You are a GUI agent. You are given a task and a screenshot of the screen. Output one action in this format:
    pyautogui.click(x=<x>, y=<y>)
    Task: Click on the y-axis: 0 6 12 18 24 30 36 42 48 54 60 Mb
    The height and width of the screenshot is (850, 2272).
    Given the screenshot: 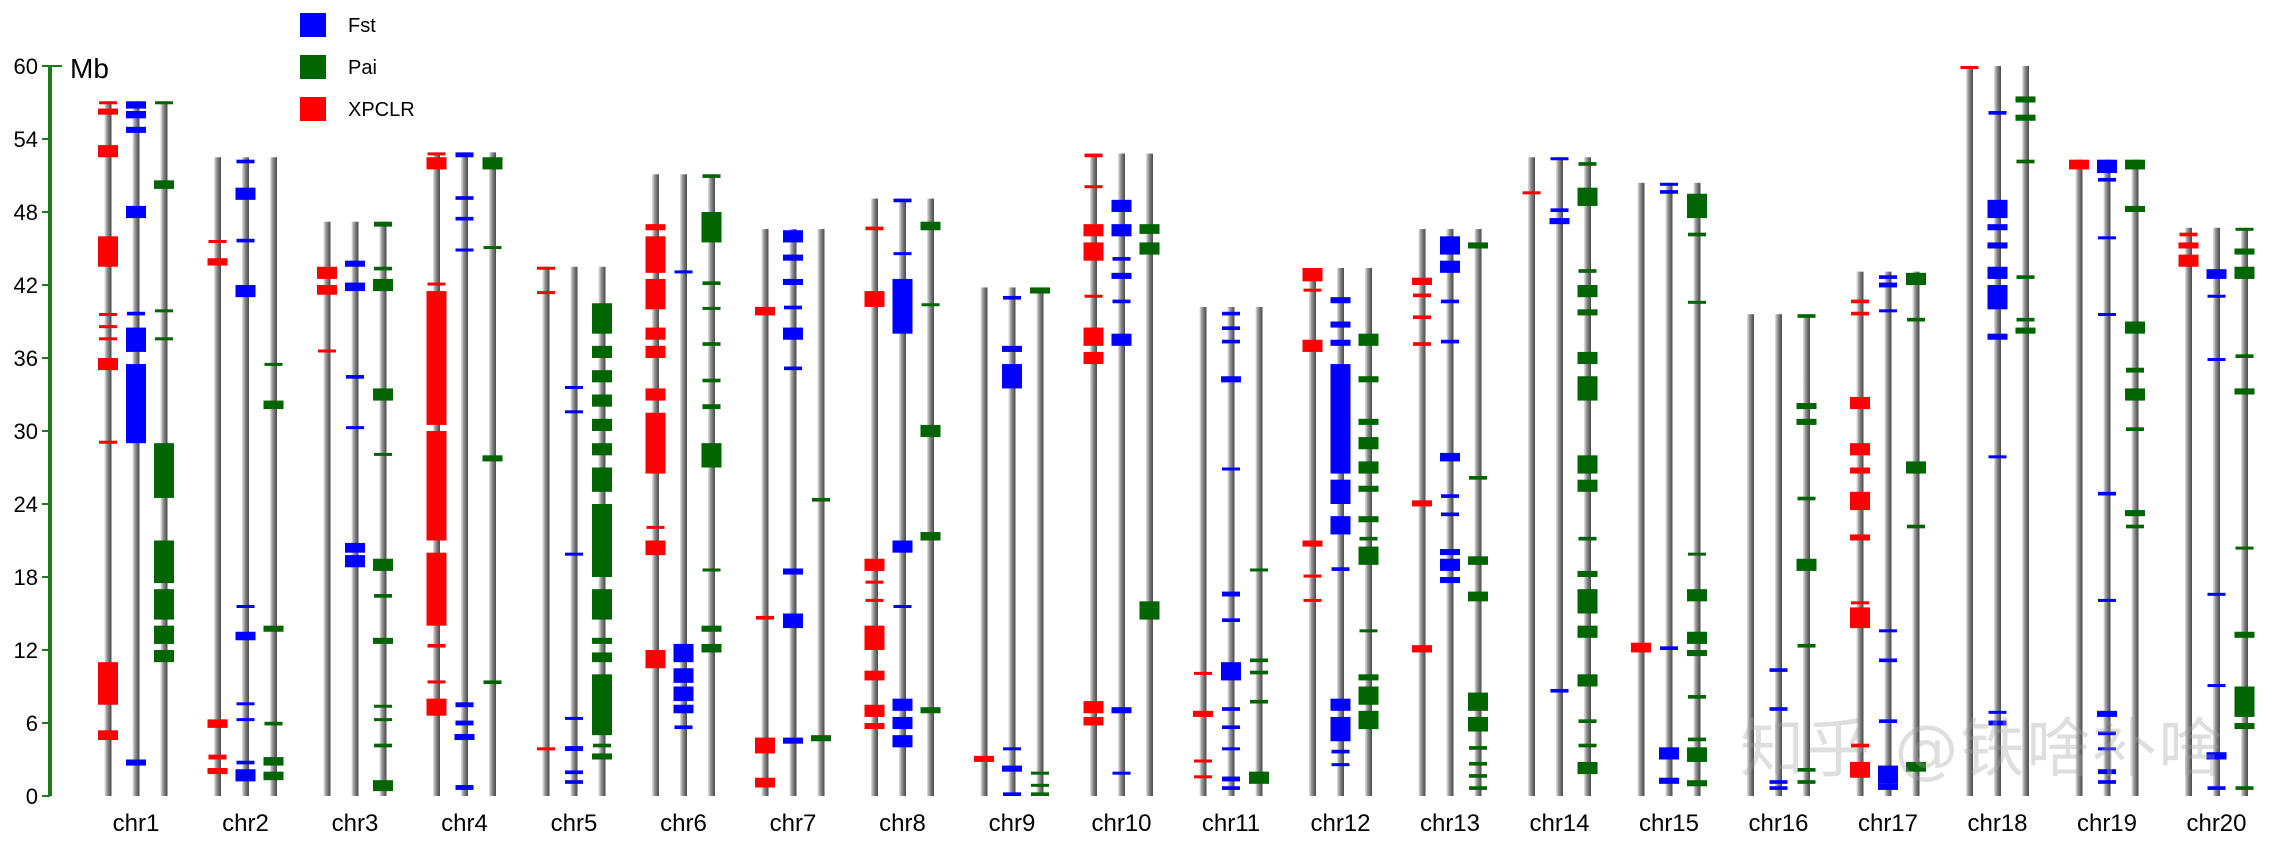 What is the action you would take?
    pyautogui.click(x=61, y=431)
    